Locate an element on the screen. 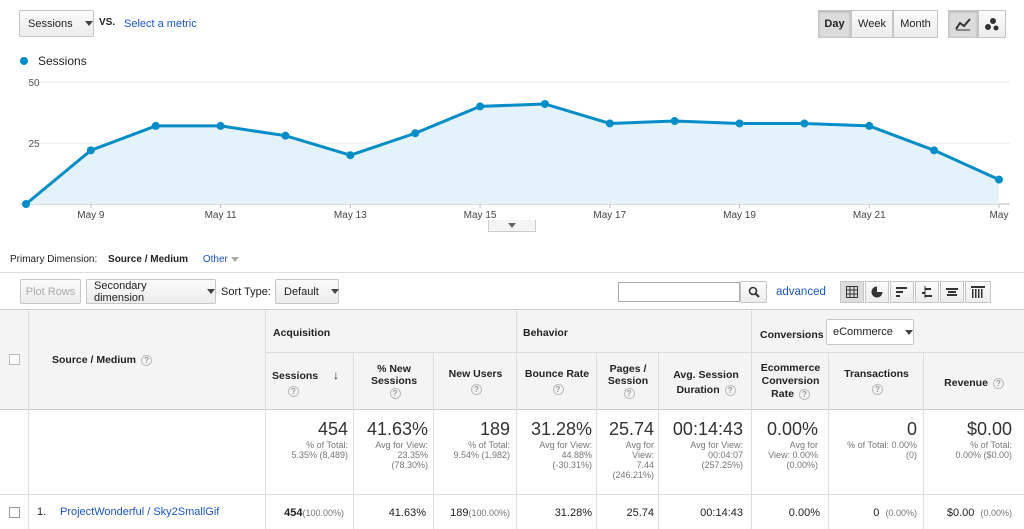  ecom-rate-header: Ecommerce Conversion Rate ? is located at coordinates (790, 381).